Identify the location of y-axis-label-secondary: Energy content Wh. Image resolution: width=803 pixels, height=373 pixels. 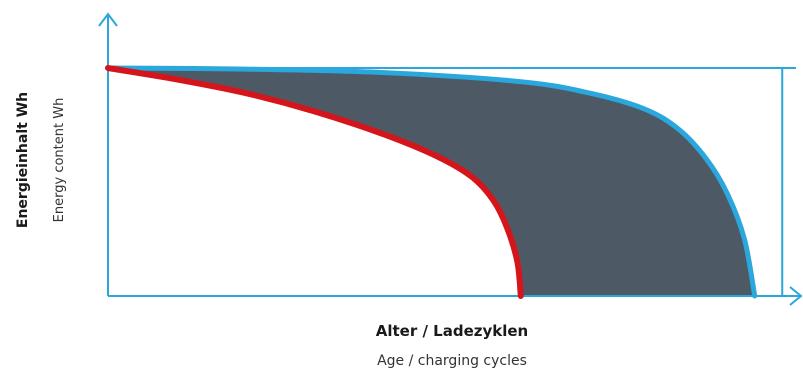
(59, 160).